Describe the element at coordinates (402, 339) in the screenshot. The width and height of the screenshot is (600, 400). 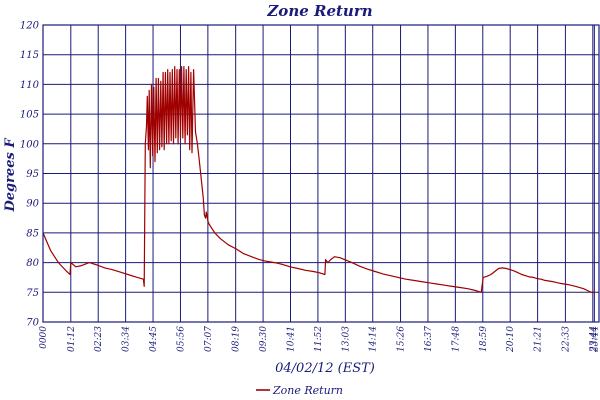
I see `x-tick-label: 15:26` at that location.